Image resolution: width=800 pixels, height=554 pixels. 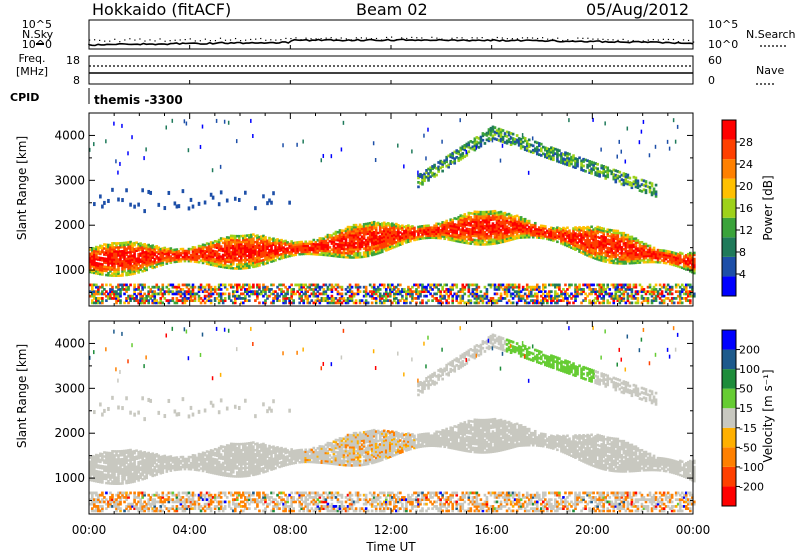 What do you see at coordinates (290, 530) in the screenshot?
I see `x-tick-label: 08:00` at bounding box center [290, 530].